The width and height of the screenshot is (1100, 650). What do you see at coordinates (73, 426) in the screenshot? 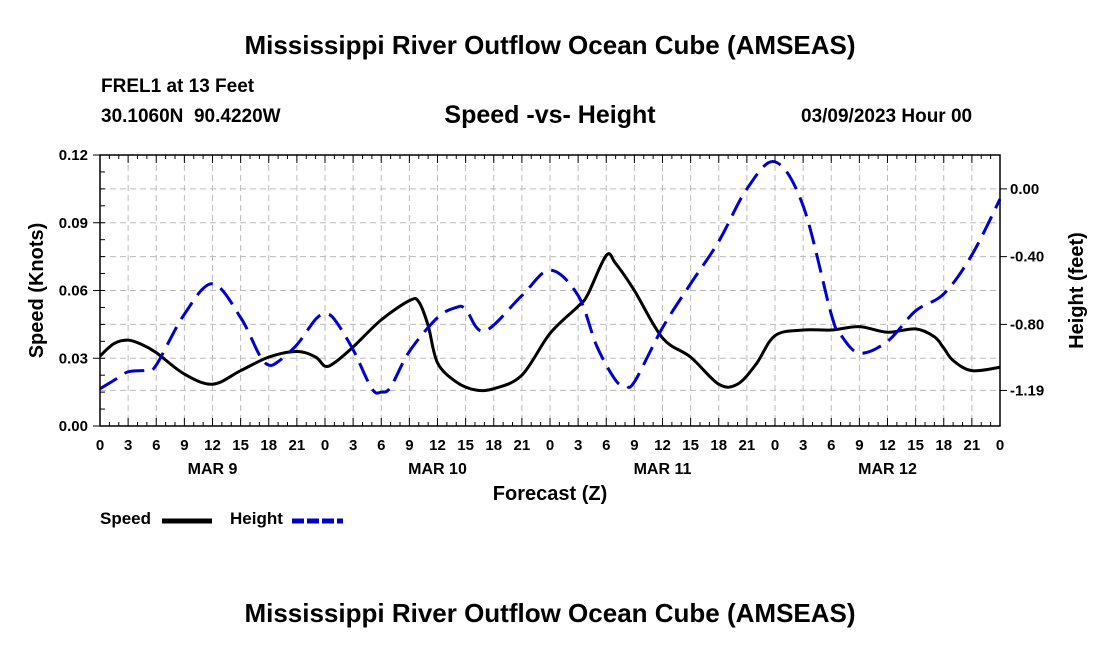
I see `y-left-tick-label: 0.00` at bounding box center [73, 426].